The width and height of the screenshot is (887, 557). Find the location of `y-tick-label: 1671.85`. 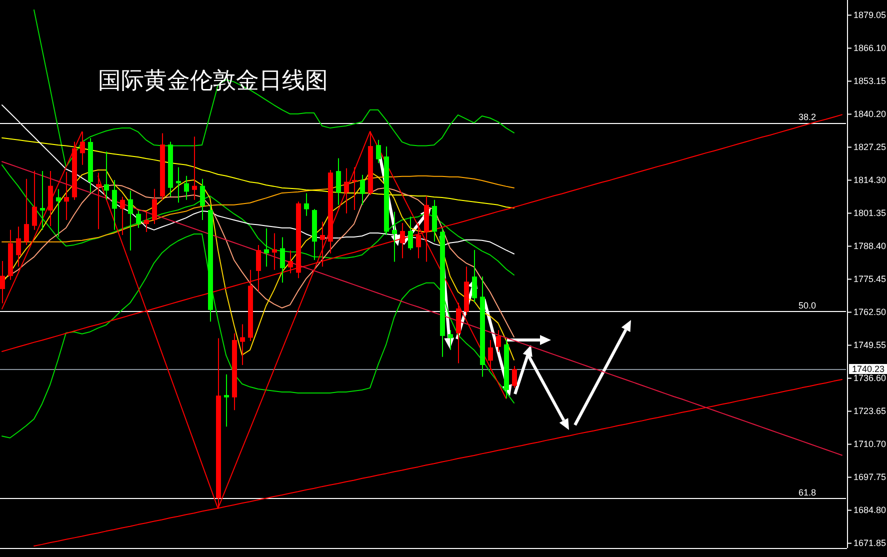

y-tick-label: 1671.85 is located at coordinates (870, 543).